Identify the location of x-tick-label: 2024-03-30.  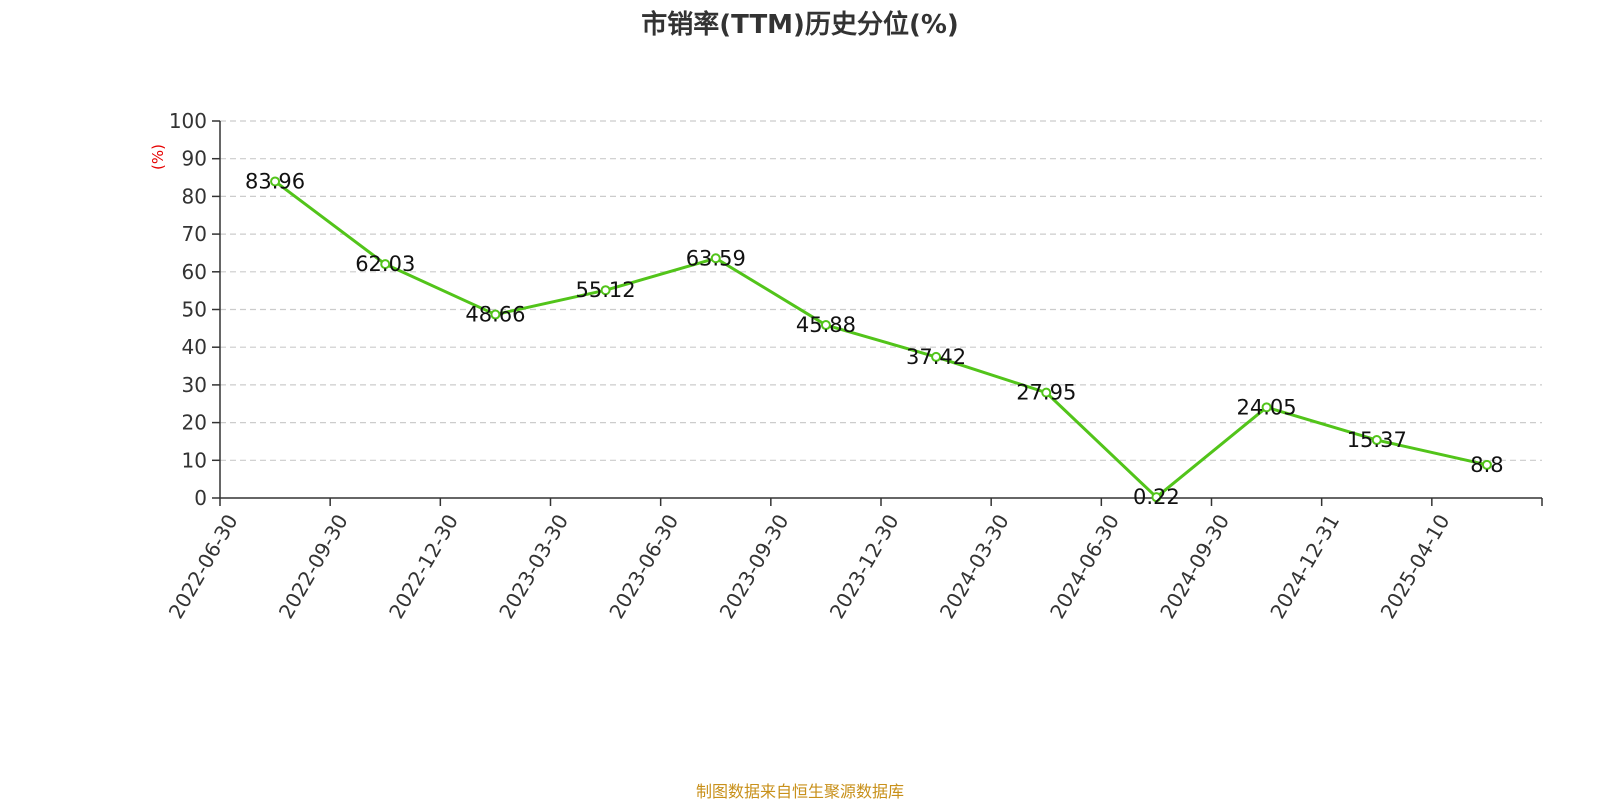
(974, 566).